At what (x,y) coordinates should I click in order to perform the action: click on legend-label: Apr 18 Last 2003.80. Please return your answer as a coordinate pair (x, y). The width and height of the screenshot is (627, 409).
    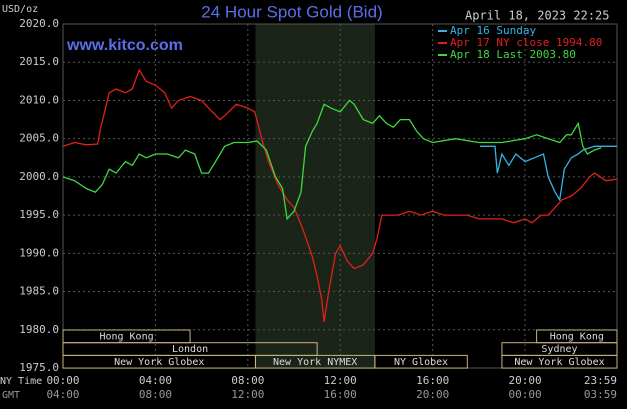
    Looking at the image, I should click on (513, 54).